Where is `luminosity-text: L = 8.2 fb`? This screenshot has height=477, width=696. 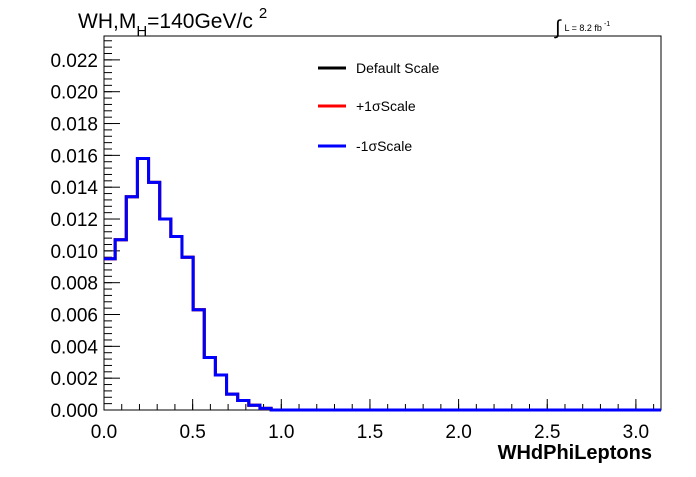
luminosity-text: L = 8.2 fb is located at coordinates (582, 28).